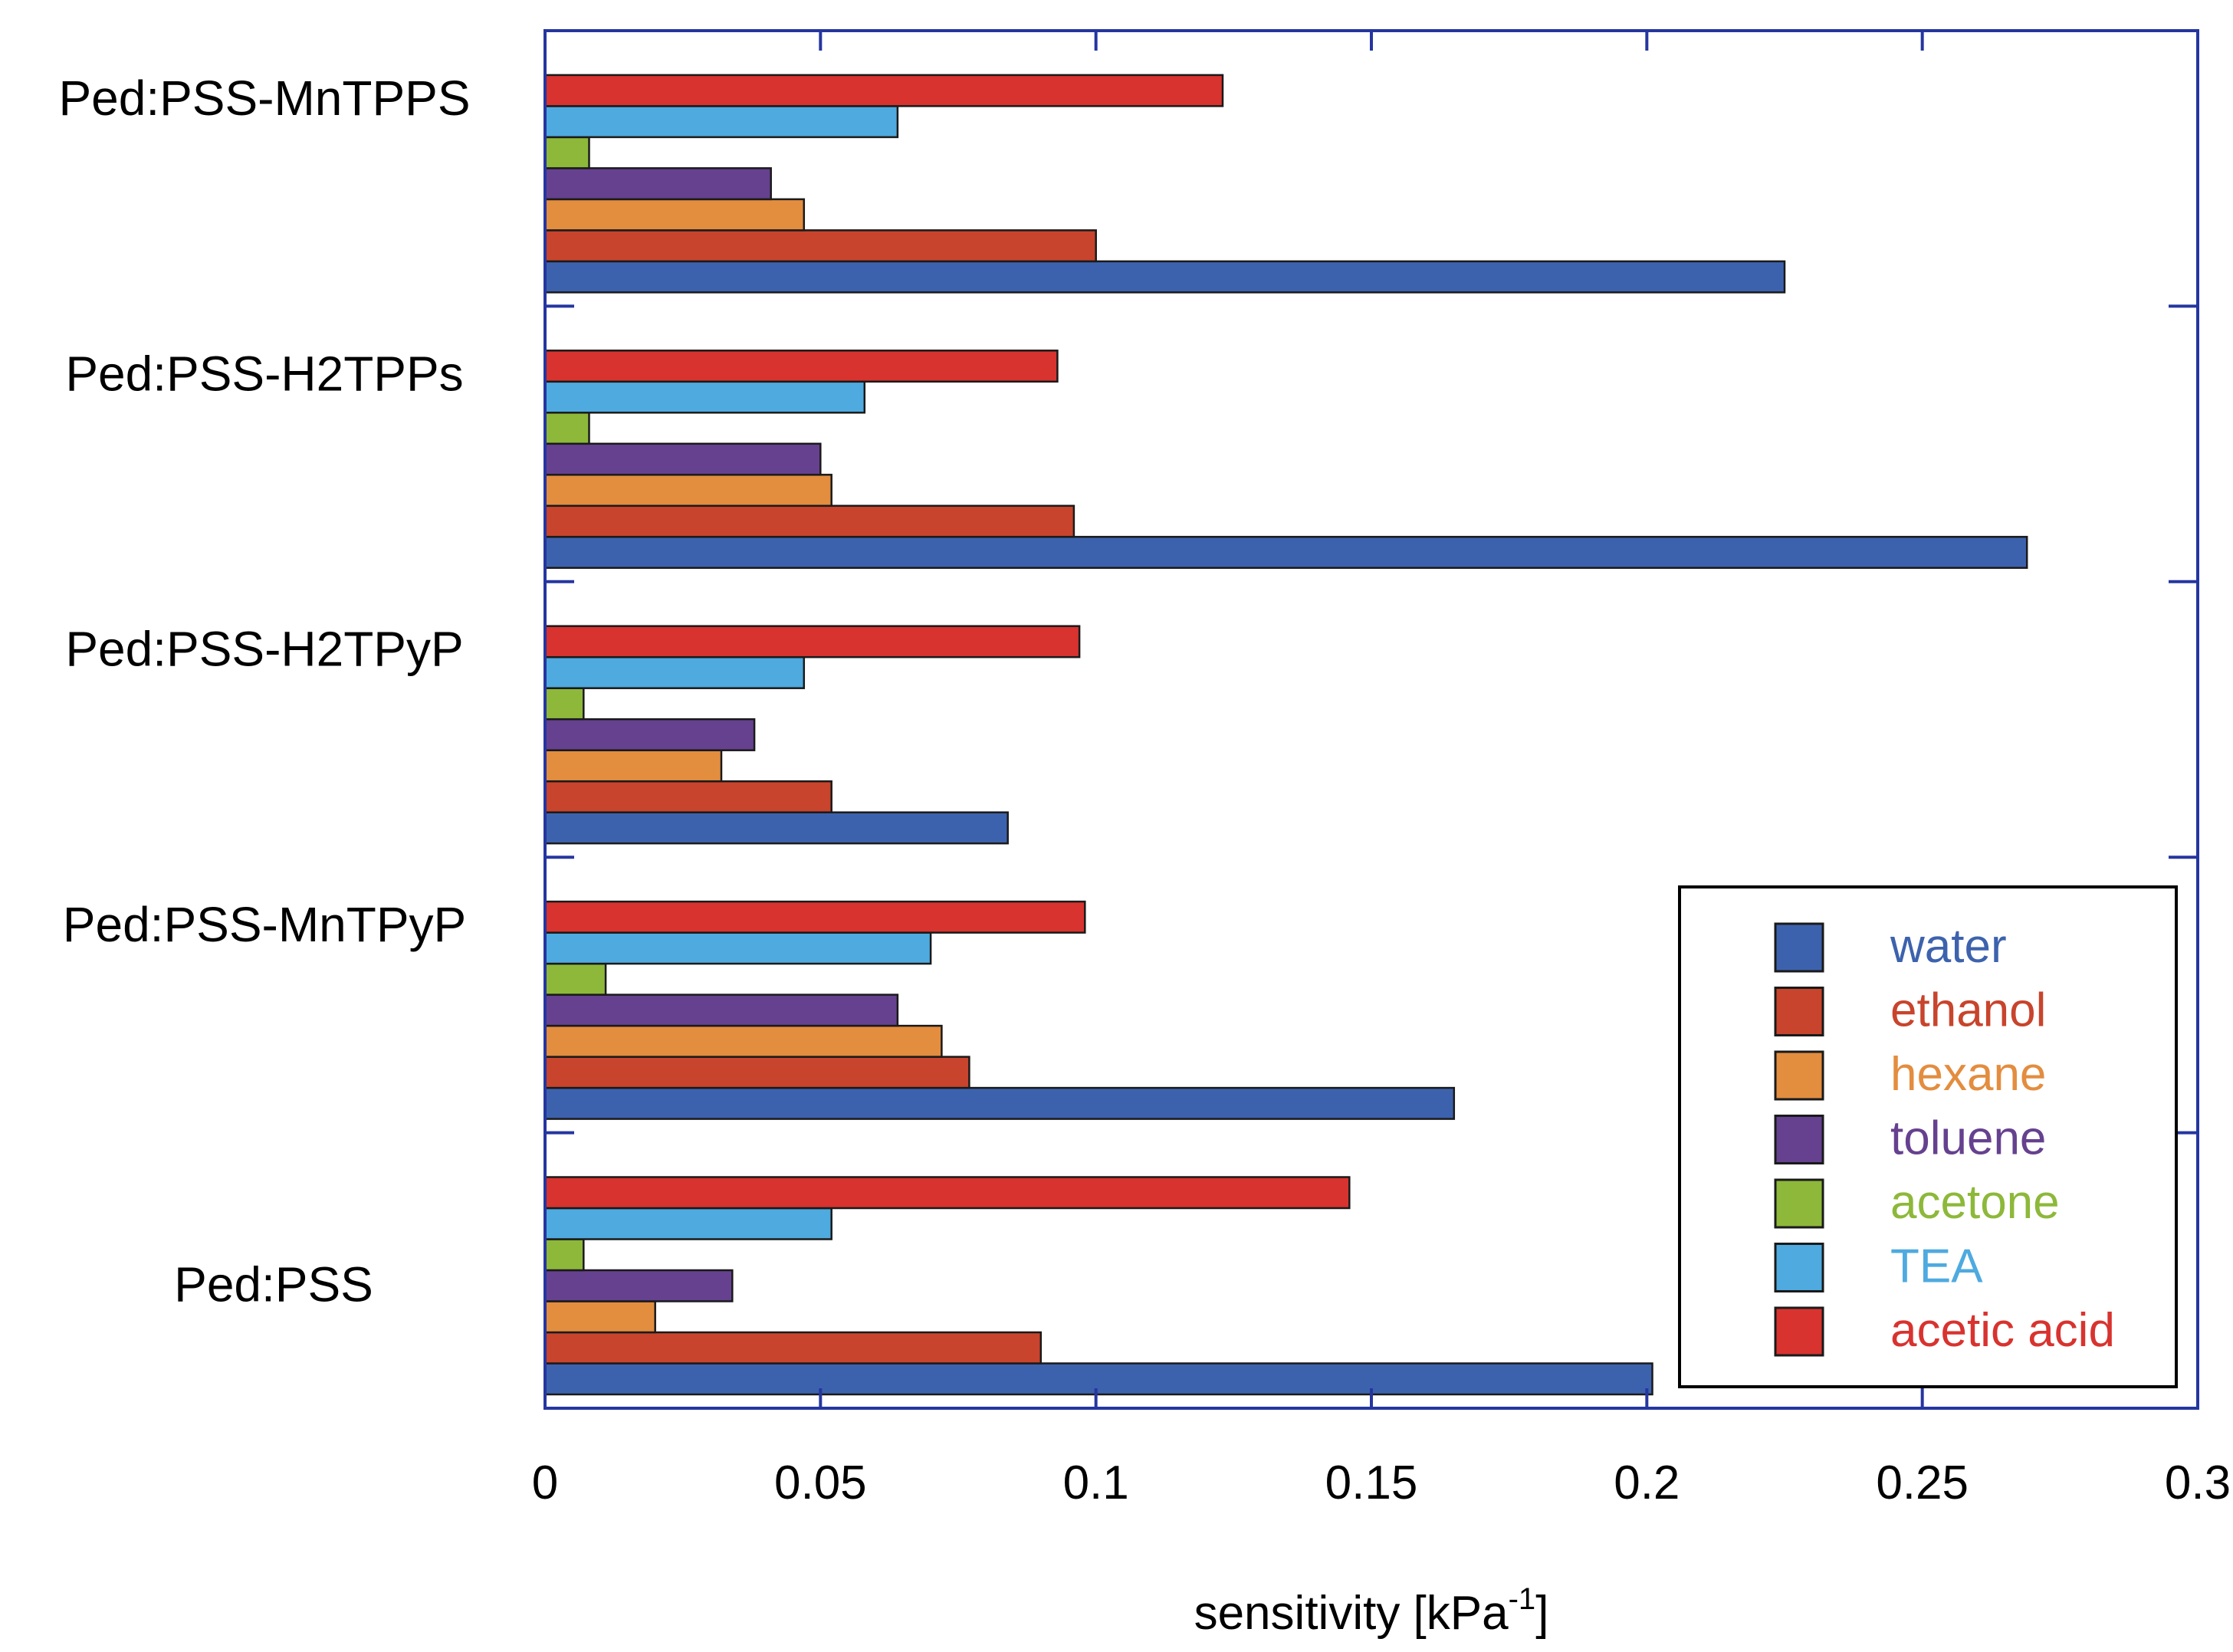 This screenshot has width=2233, height=1652. Describe the element at coordinates (1799, 1203) in the screenshot. I see `legend-swatch-acetone` at that location.